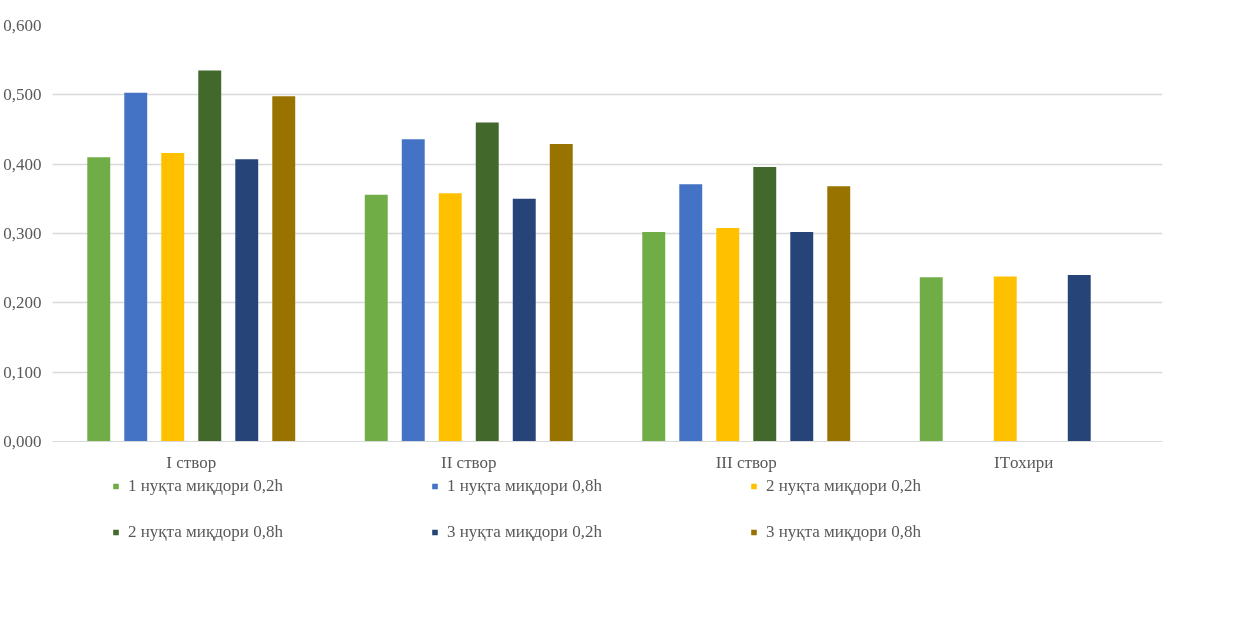 The width and height of the screenshot is (1243, 622). What do you see at coordinates (22, 233) in the screenshot?
I see `y-tick-label: 0,300` at bounding box center [22, 233].